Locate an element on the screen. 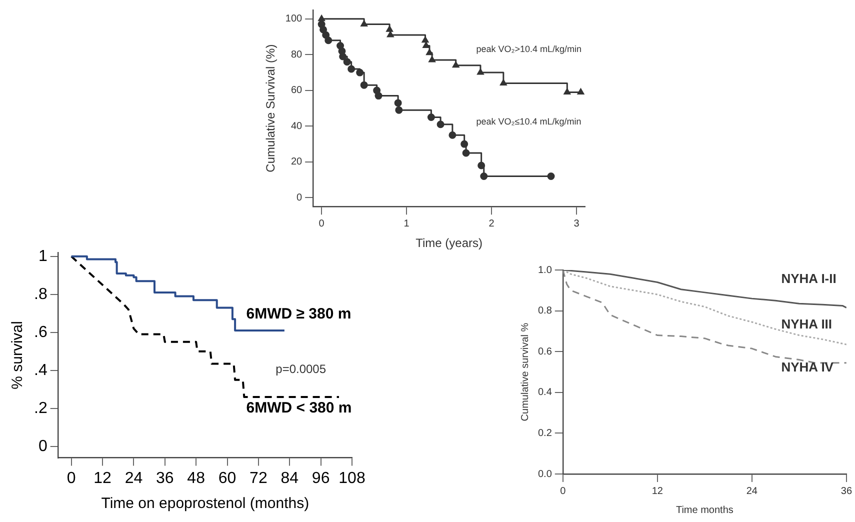  x-tick-label: 48 is located at coordinates (196, 478).